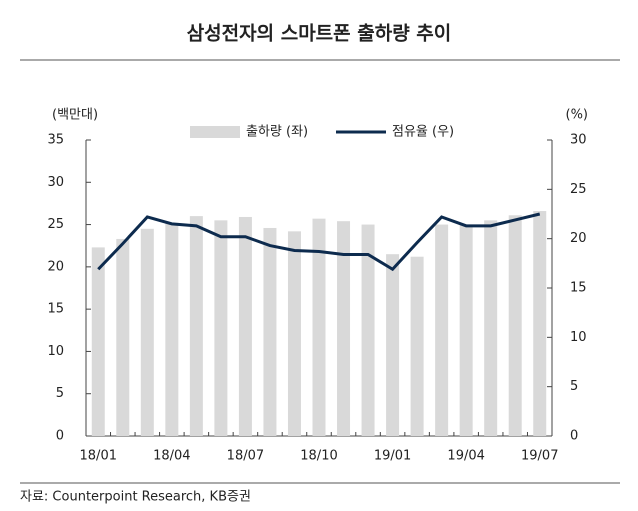 This screenshot has height=511, width=638. Describe the element at coordinates (55, 266) in the screenshot. I see `y-tick-label: 20` at that location.